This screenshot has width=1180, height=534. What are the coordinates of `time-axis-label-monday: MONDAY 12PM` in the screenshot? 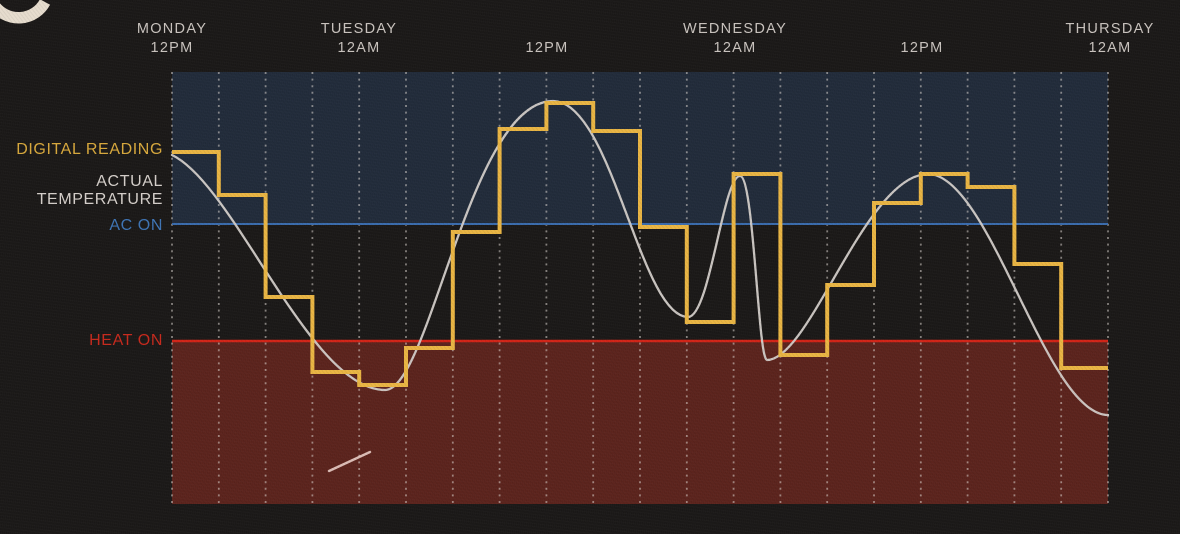 It's located at (172, 35).